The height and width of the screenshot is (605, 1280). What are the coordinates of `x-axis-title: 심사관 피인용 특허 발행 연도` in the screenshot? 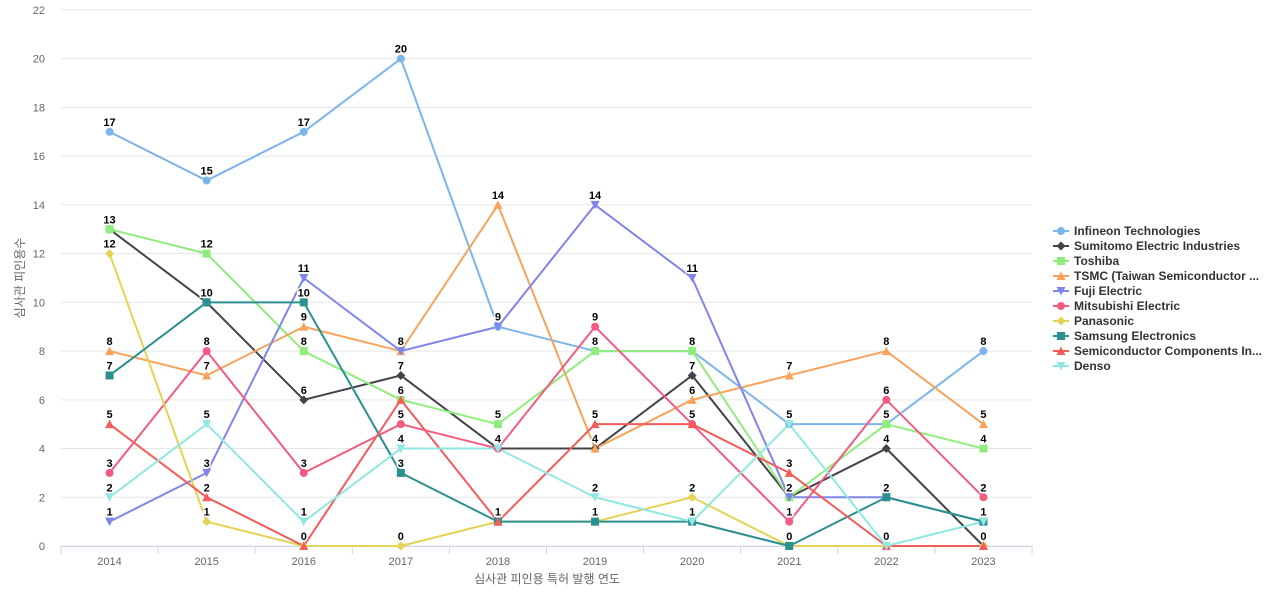 It's located at (547, 578).